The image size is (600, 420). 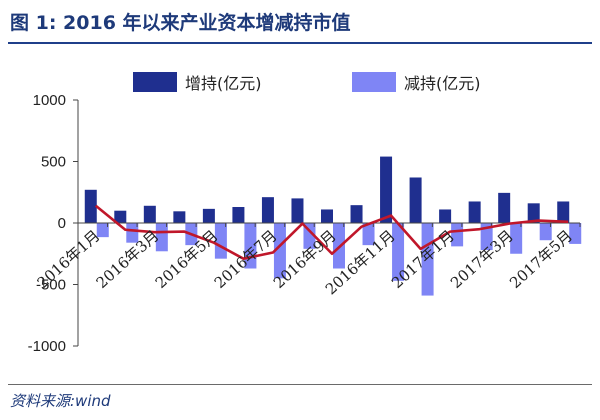 What do you see at coordinates (53, 223) in the screenshot?
I see `y-axis: 1000 500 0 -500 -1000` at bounding box center [53, 223].